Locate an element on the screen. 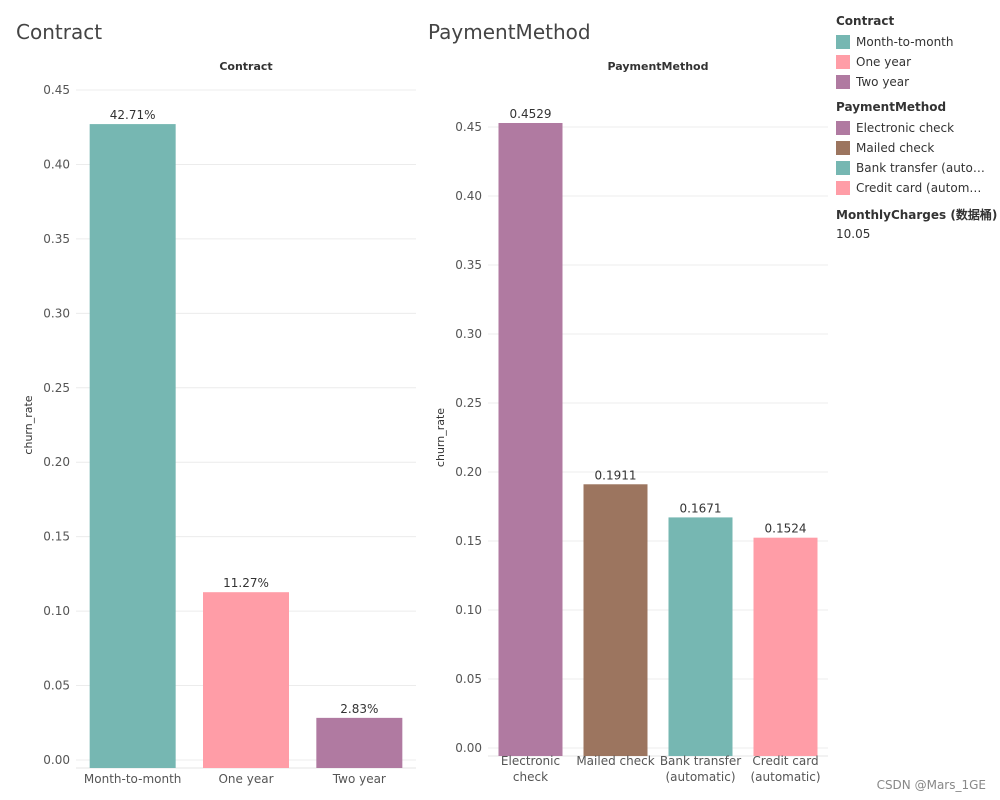 The height and width of the screenshot is (800, 1000). contract-sheet-title: Contract is located at coordinates (59, 32).